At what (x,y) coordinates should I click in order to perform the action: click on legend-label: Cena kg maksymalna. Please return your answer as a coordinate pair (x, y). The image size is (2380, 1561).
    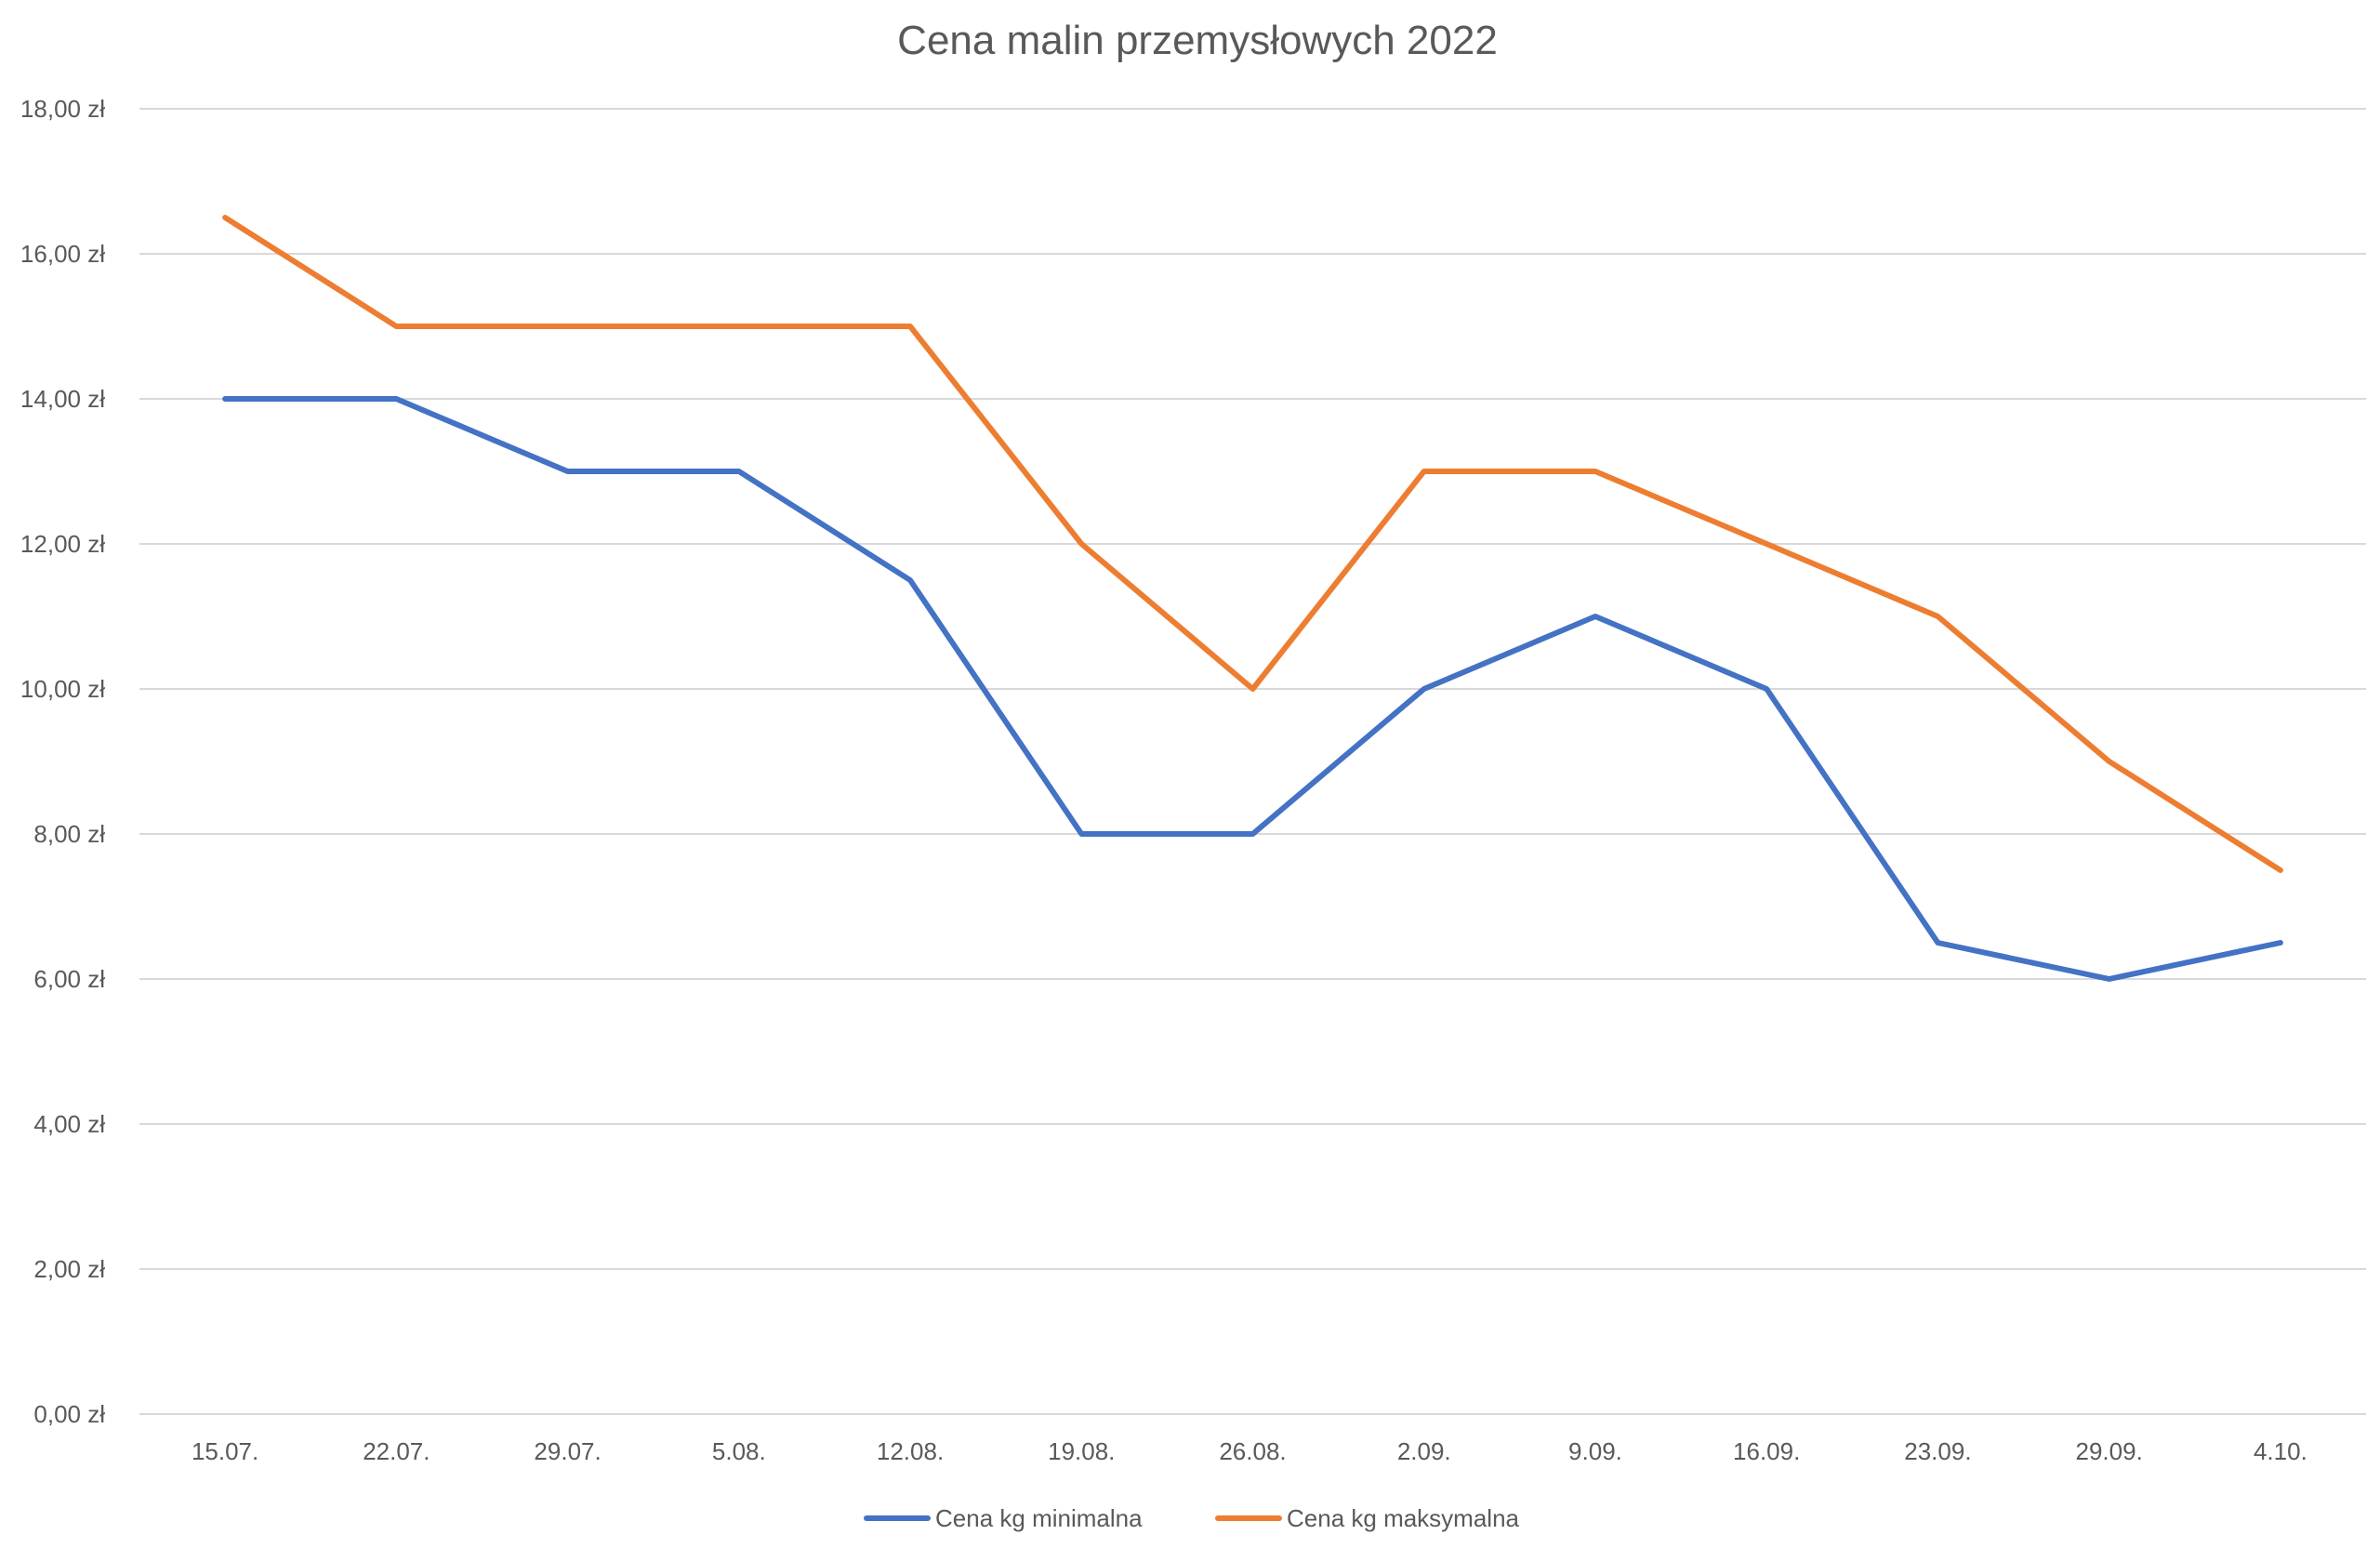
    Looking at the image, I should click on (1403, 1518).